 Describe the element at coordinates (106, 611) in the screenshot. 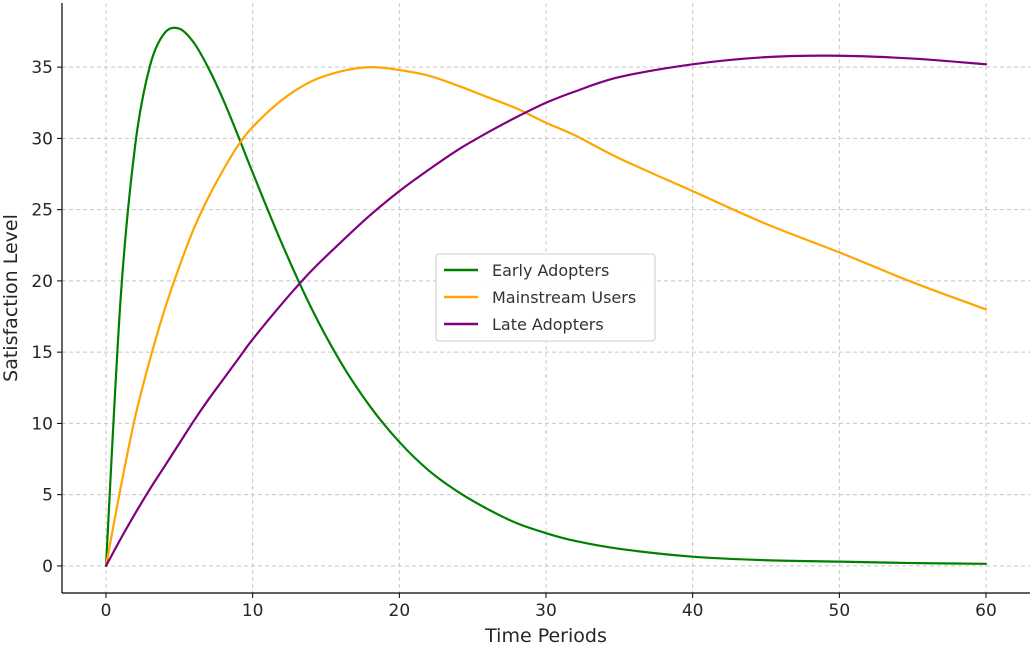

I see `x-tick-label: 0` at that location.